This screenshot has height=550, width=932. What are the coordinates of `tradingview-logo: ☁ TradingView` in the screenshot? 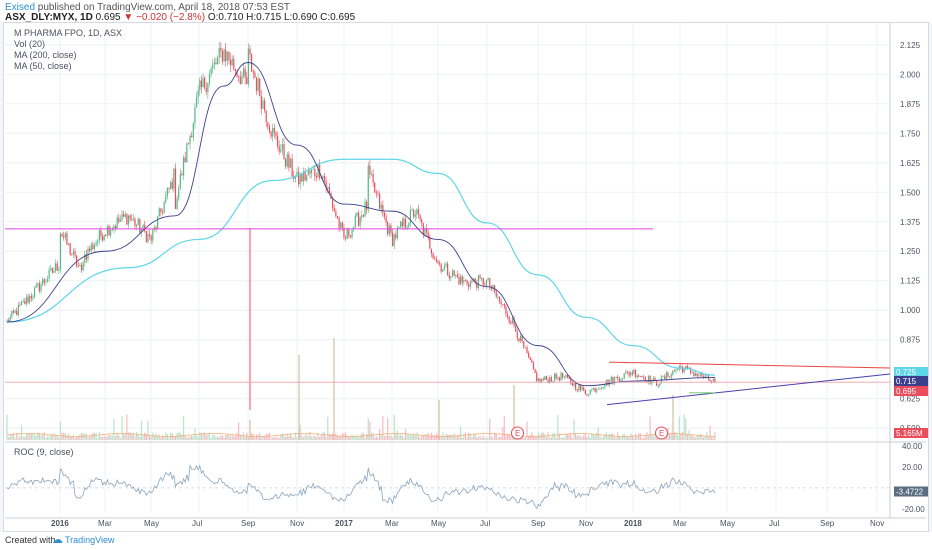 It's located at (83, 539).